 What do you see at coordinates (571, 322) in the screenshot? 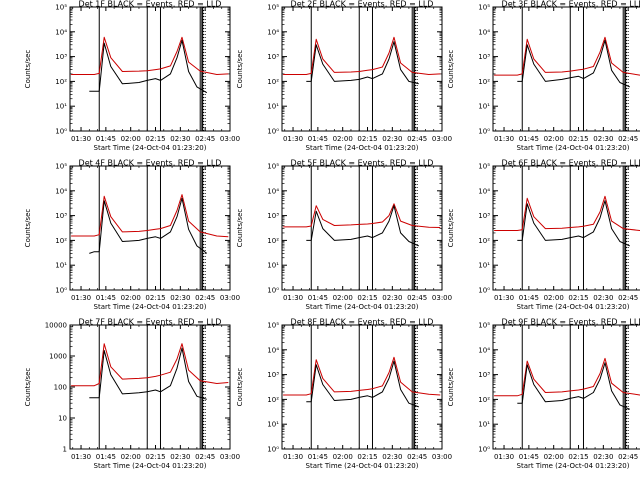
I see `panel-title: Det 9F BLACK = Events, RED = LLD` at bounding box center [571, 322].